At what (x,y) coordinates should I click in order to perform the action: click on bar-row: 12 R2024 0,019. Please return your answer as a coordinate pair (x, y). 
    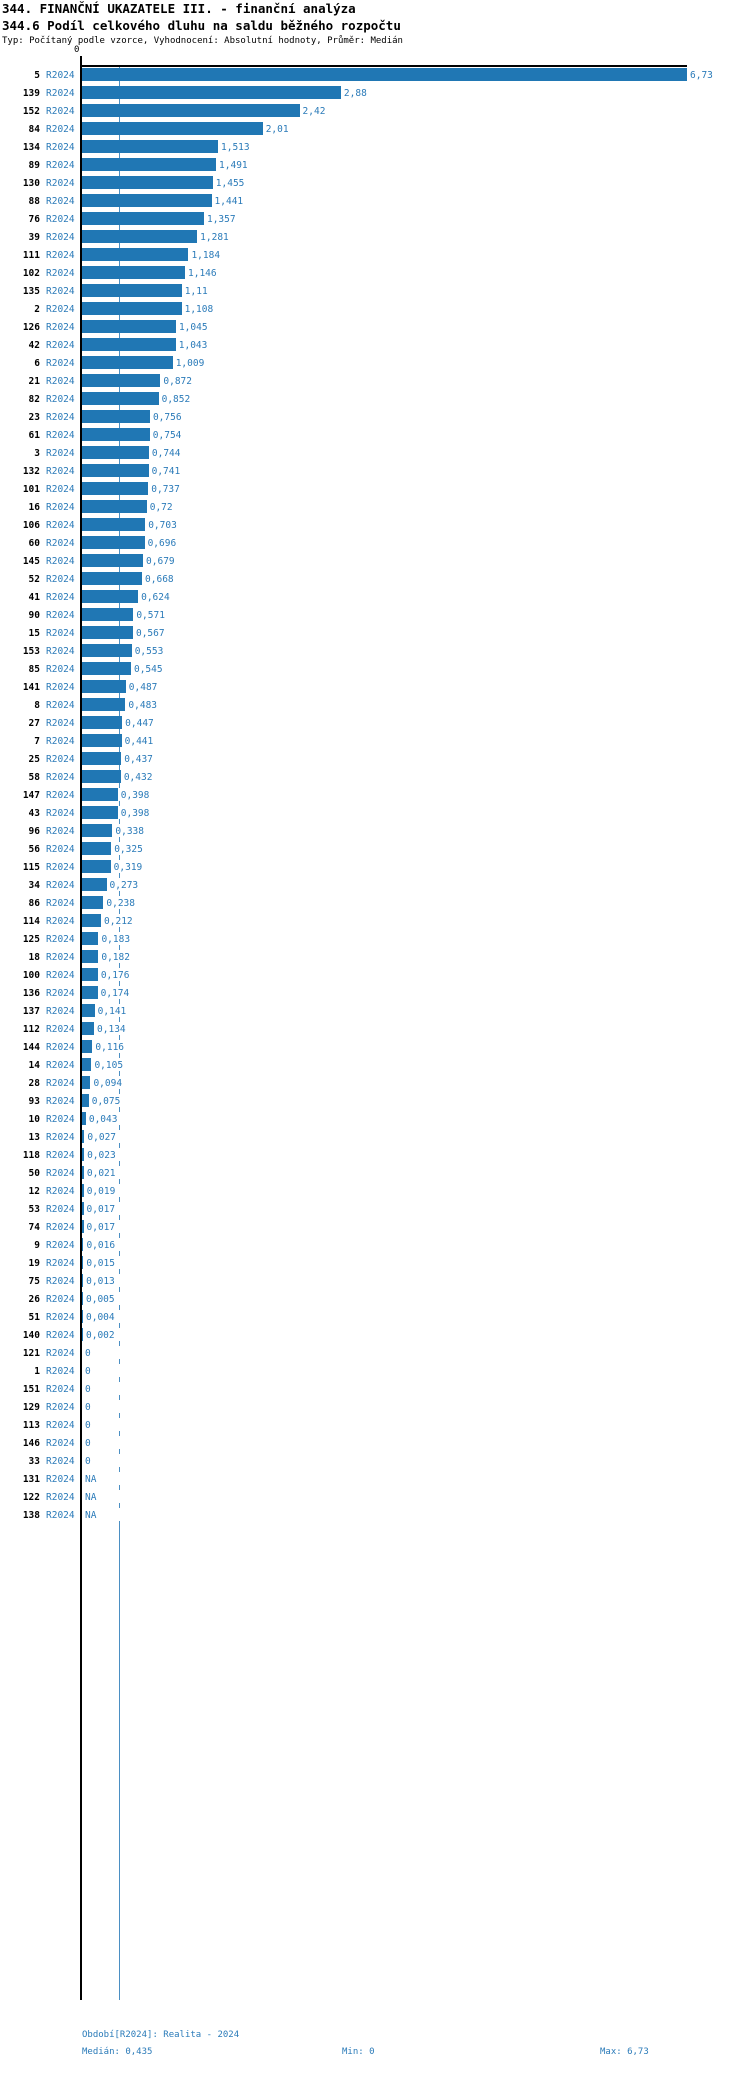
    Looking at the image, I should click on (375, 1192).